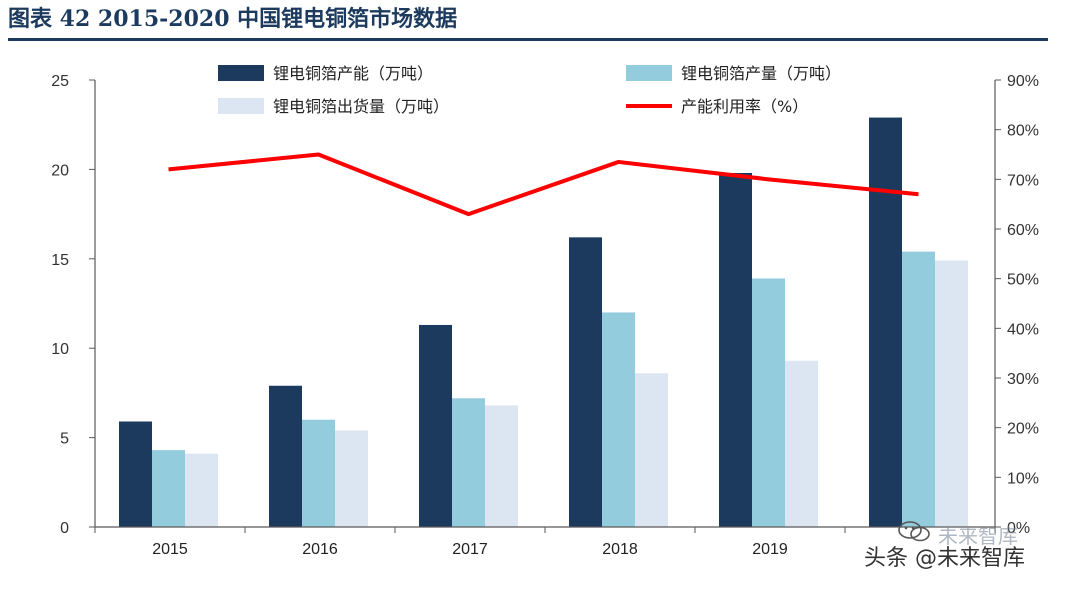 Image resolution: width=1080 pixels, height=589 pixels. Describe the element at coordinates (353, 73) in the screenshot. I see `legend-label-0: 锂电铜箔产能（万吨）` at that location.